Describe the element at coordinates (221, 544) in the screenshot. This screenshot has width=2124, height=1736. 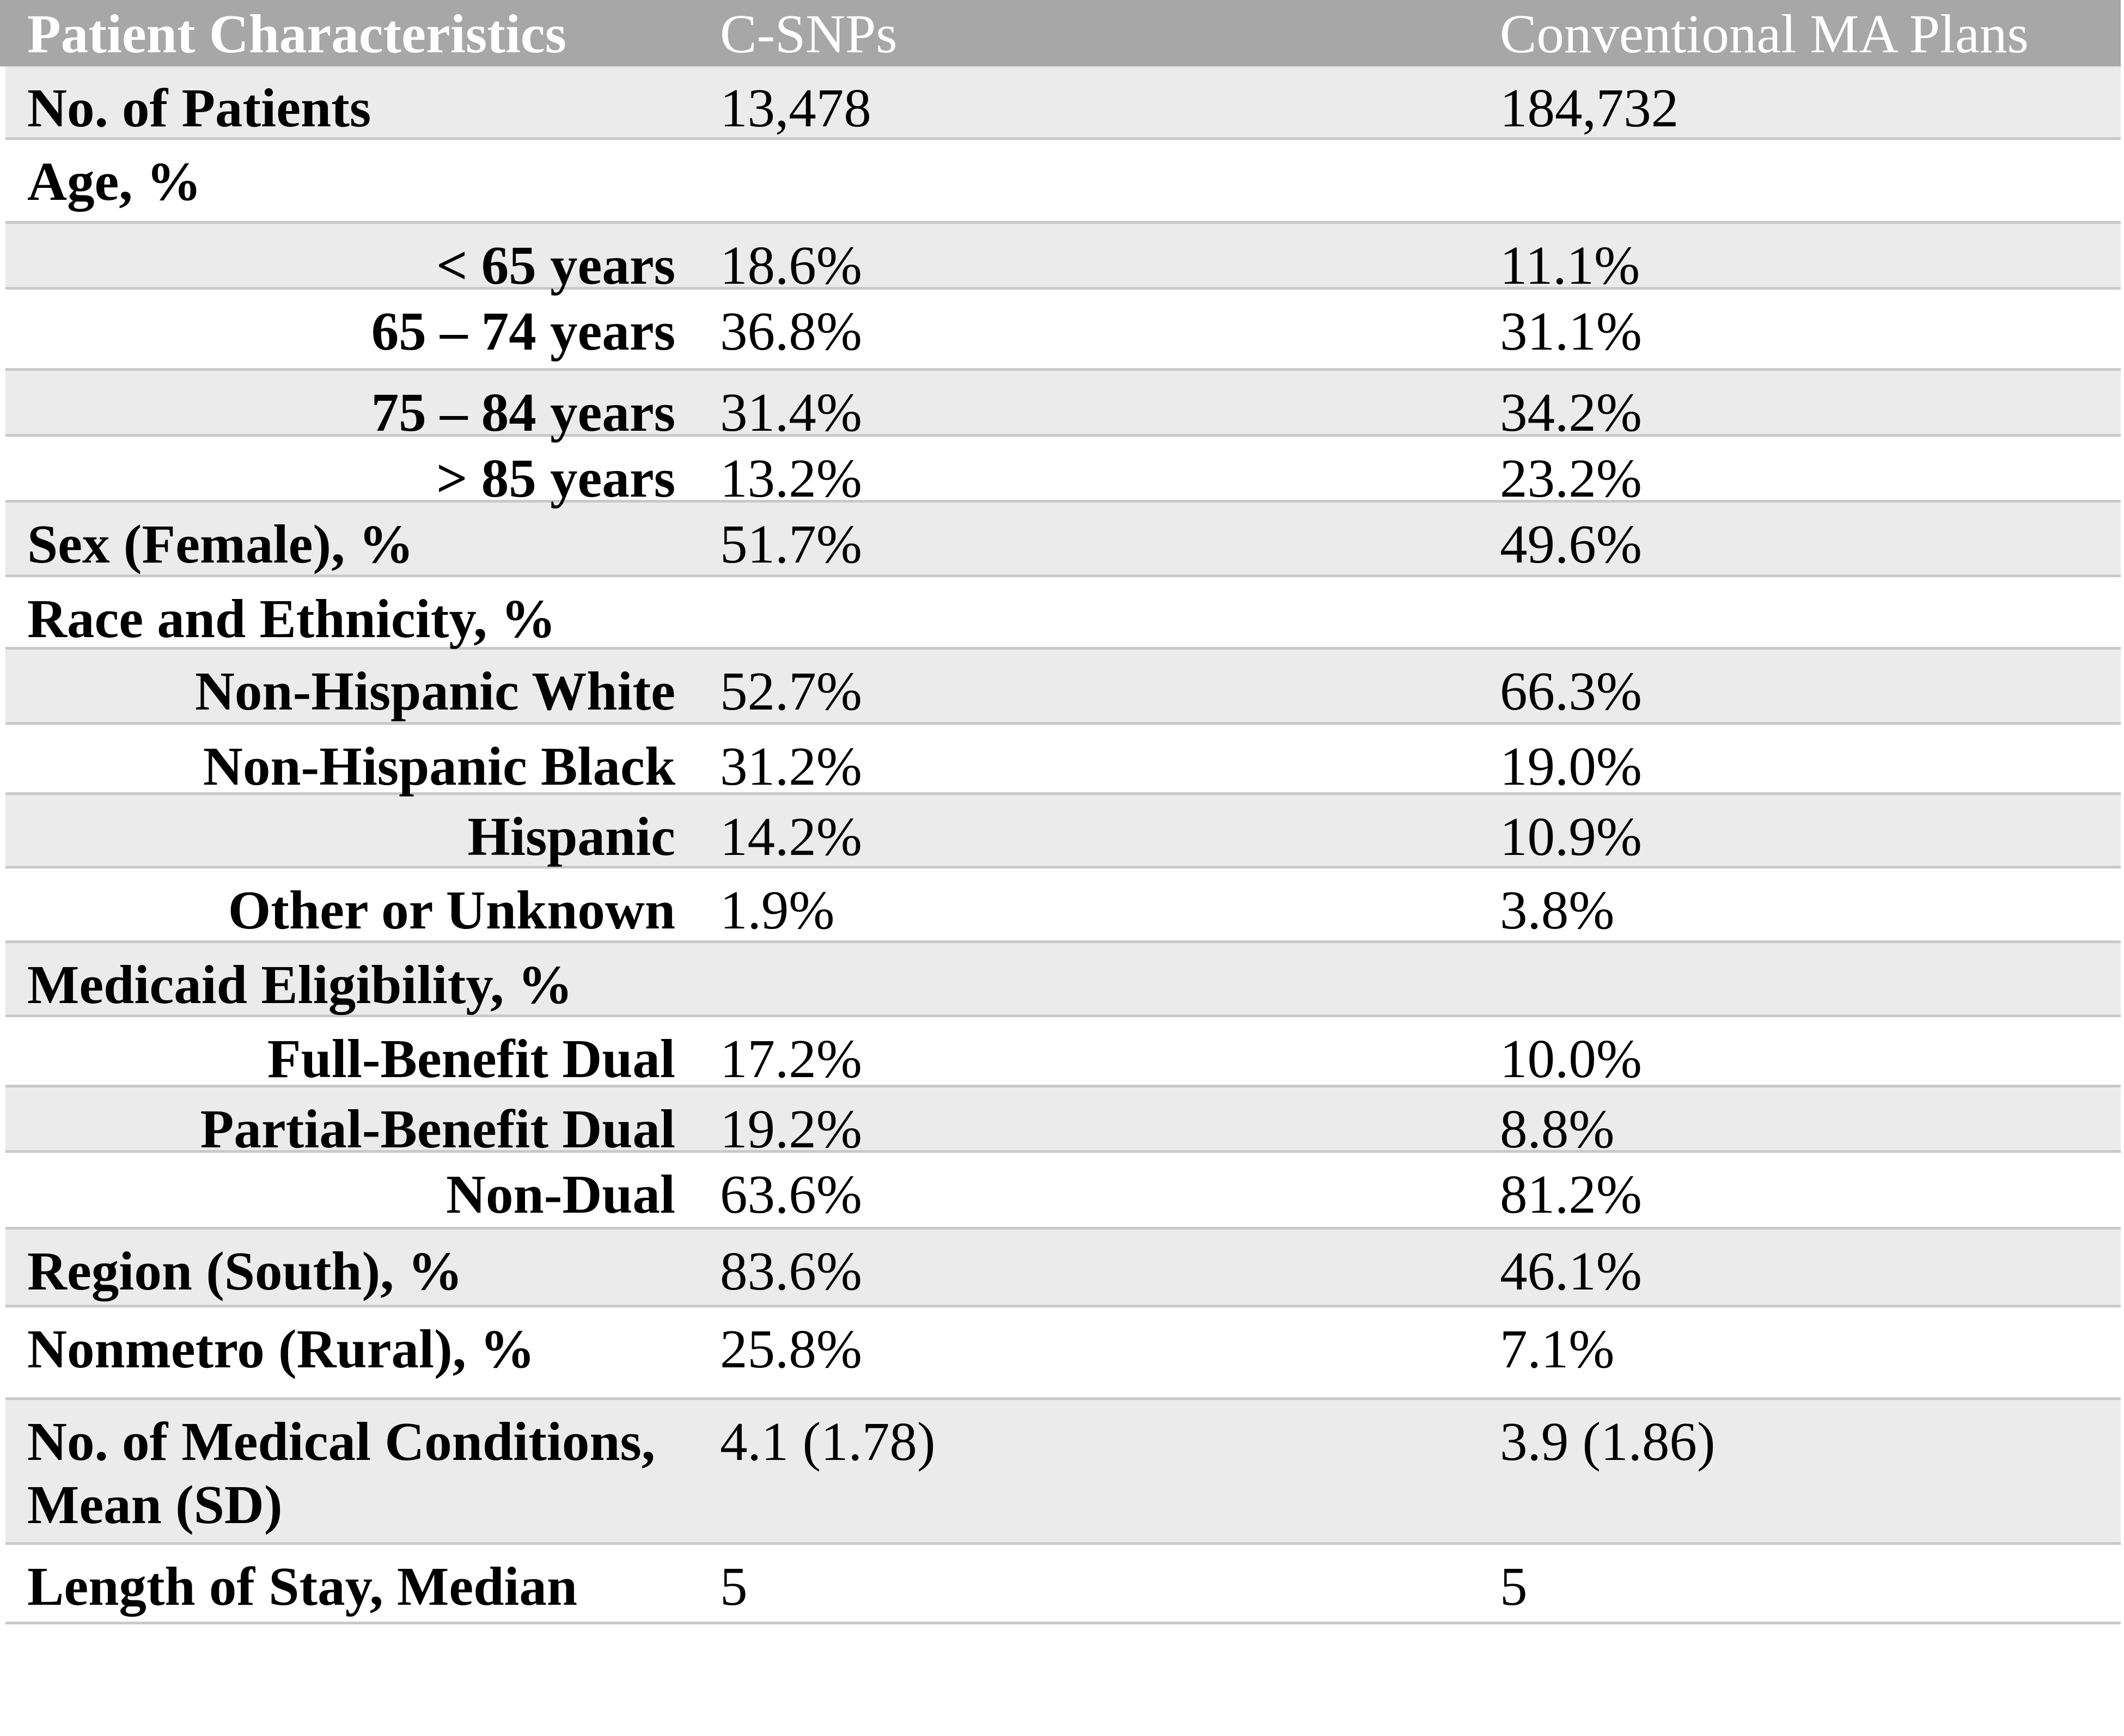
I see `row-label: Sex (Female), %` at that location.